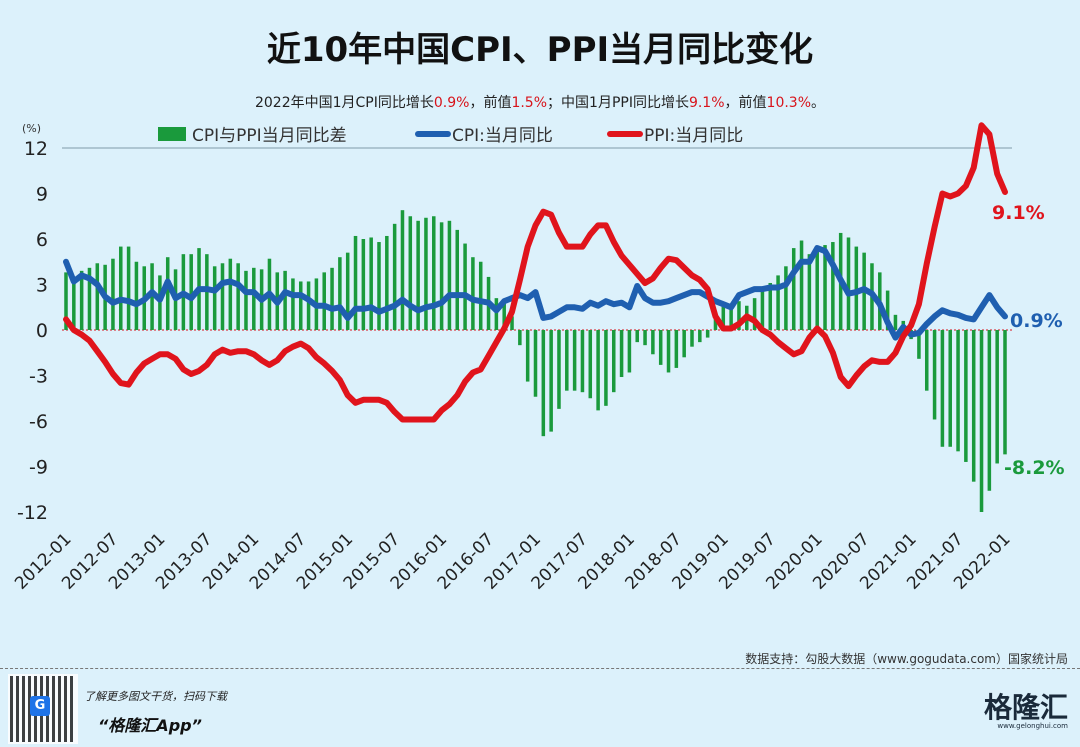 The image size is (1080, 747). Describe the element at coordinates (269, 136) in the screenshot. I see `legend-label-diff: CPI与PPI当月同比差` at that location.